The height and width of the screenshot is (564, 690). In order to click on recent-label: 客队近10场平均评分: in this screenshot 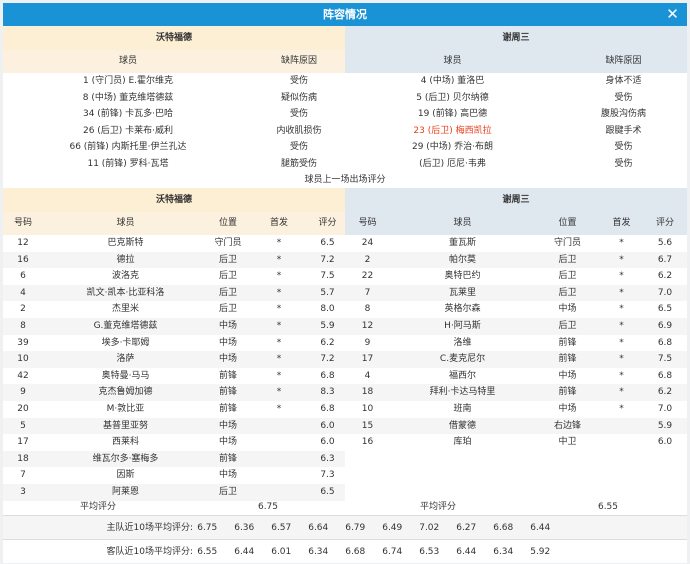, I will do `click(150, 552)`.